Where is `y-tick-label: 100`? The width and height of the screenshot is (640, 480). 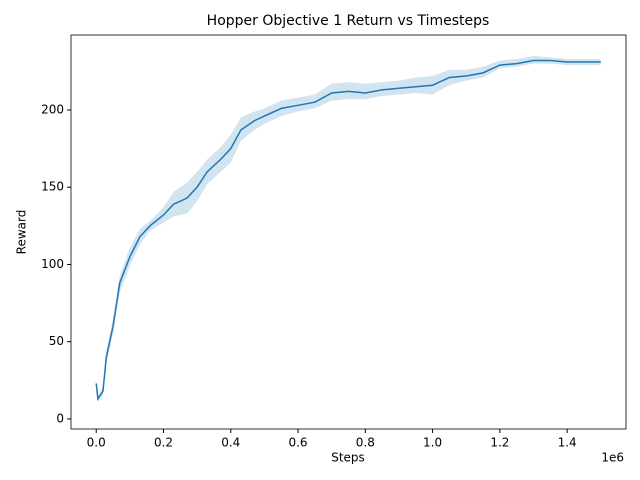 y-tick-label: 100 is located at coordinates (52, 264).